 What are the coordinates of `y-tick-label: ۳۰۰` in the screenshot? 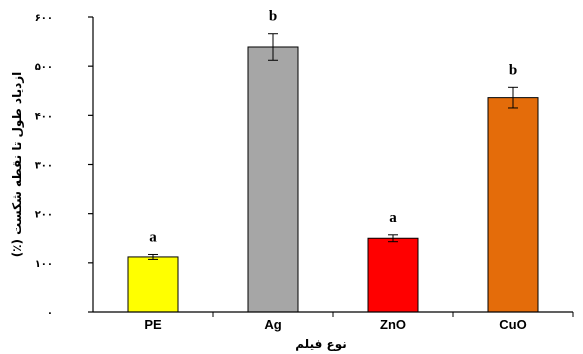 It's located at (44, 166).